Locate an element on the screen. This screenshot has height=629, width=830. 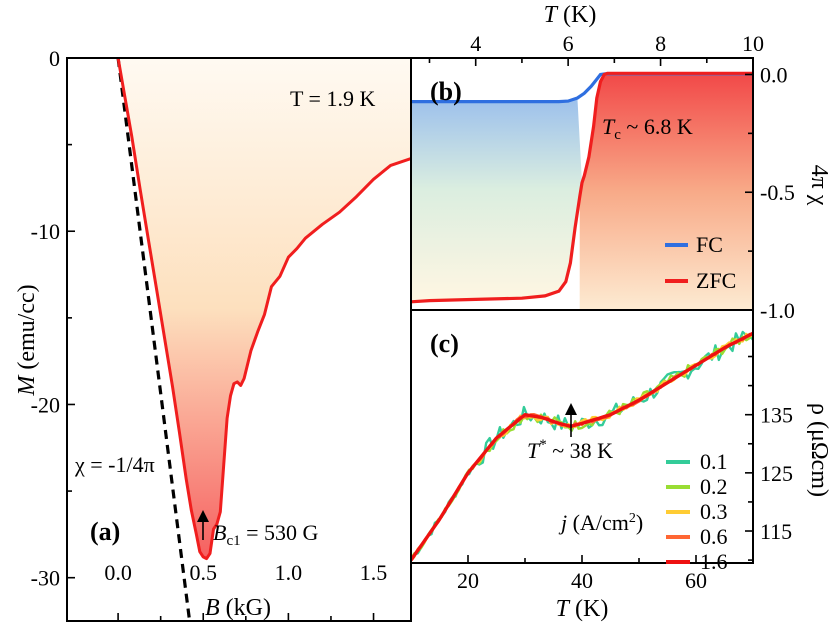
tstar-value: ~ 38 K is located at coordinates (580, 450).